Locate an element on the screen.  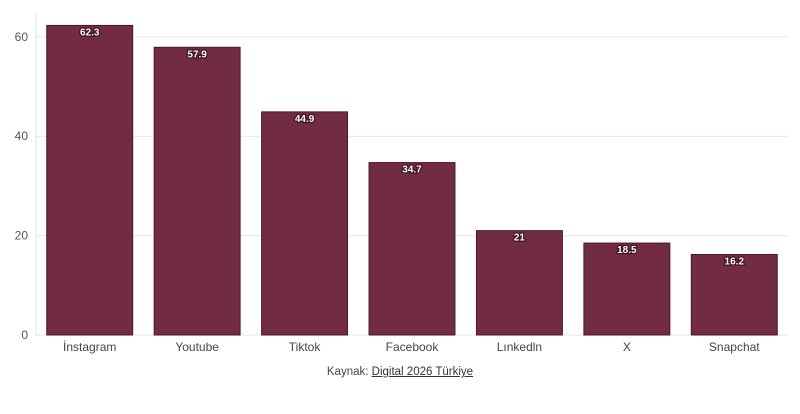
source-caption: Kaynak: Digital 2026 Türkiye is located at coordinates (400, 372).